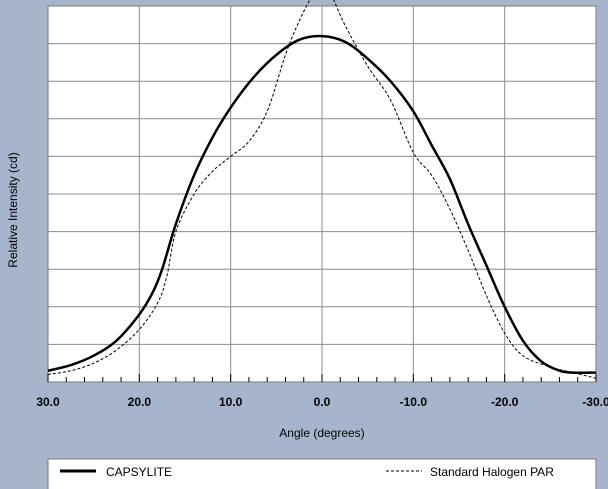 The width and height of the screenshot is (608, 489). What do you see at coordinates (48, 402) in the screenshot?
I see `x-tick-label: 30.0` at bounding box center [48, 402].